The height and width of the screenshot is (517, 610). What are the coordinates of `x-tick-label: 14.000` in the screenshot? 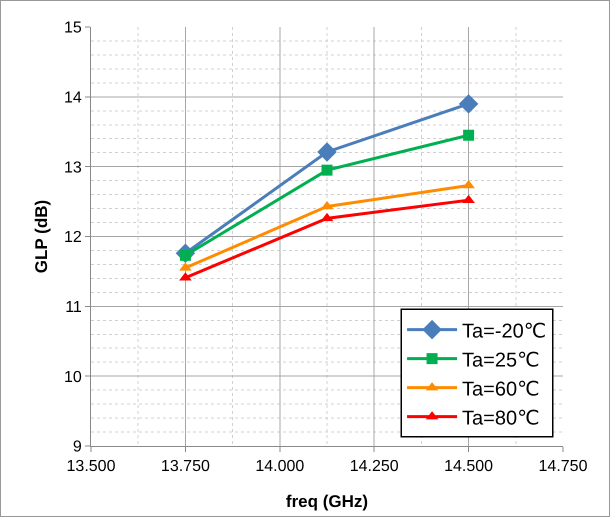 It's located at (279, 467).